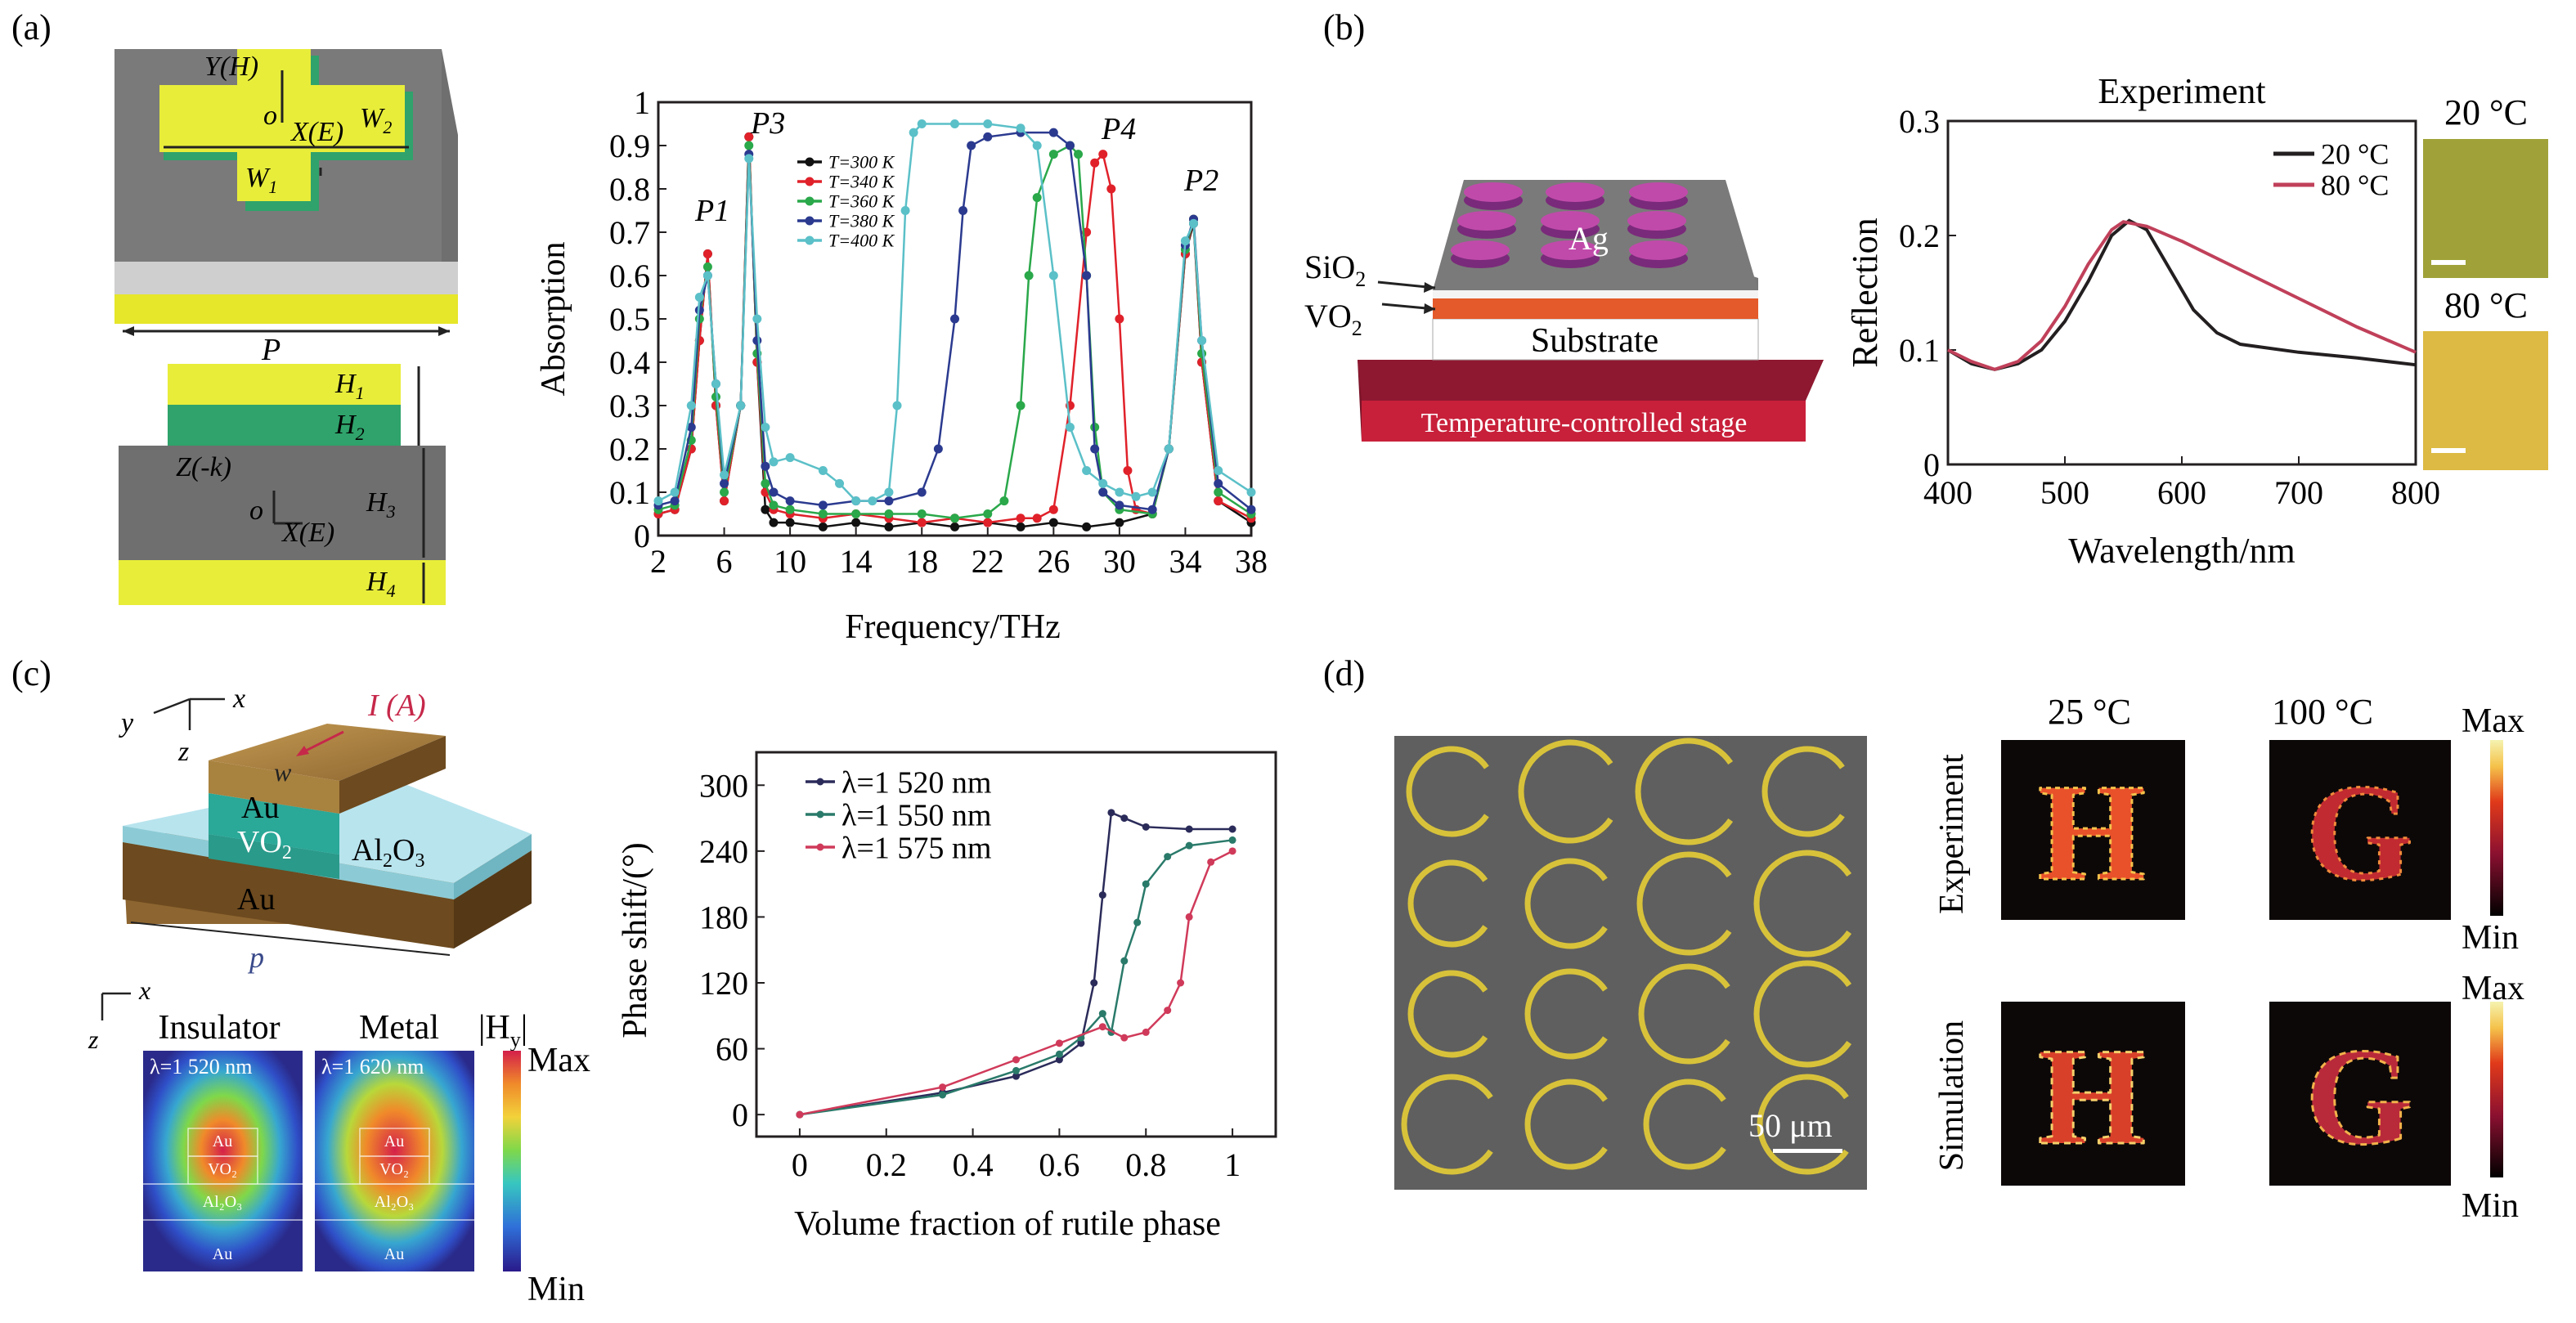 Image resolution: width=2576 pixels, height=1323 pixels. I want to click on y-tick-label: 0.3, so click(629, 406).